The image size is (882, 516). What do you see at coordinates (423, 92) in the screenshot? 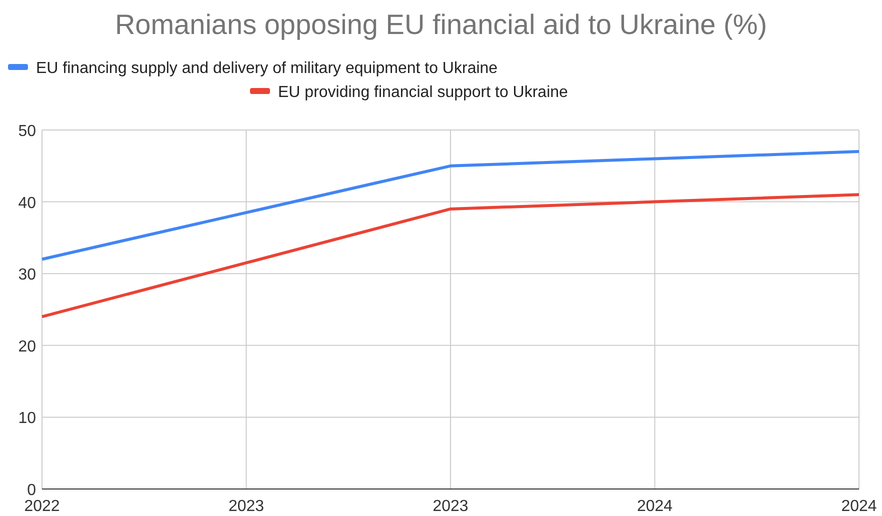
I see `legend-label: EU providing financial support to Ukraine` at bounding box center [423, 92].